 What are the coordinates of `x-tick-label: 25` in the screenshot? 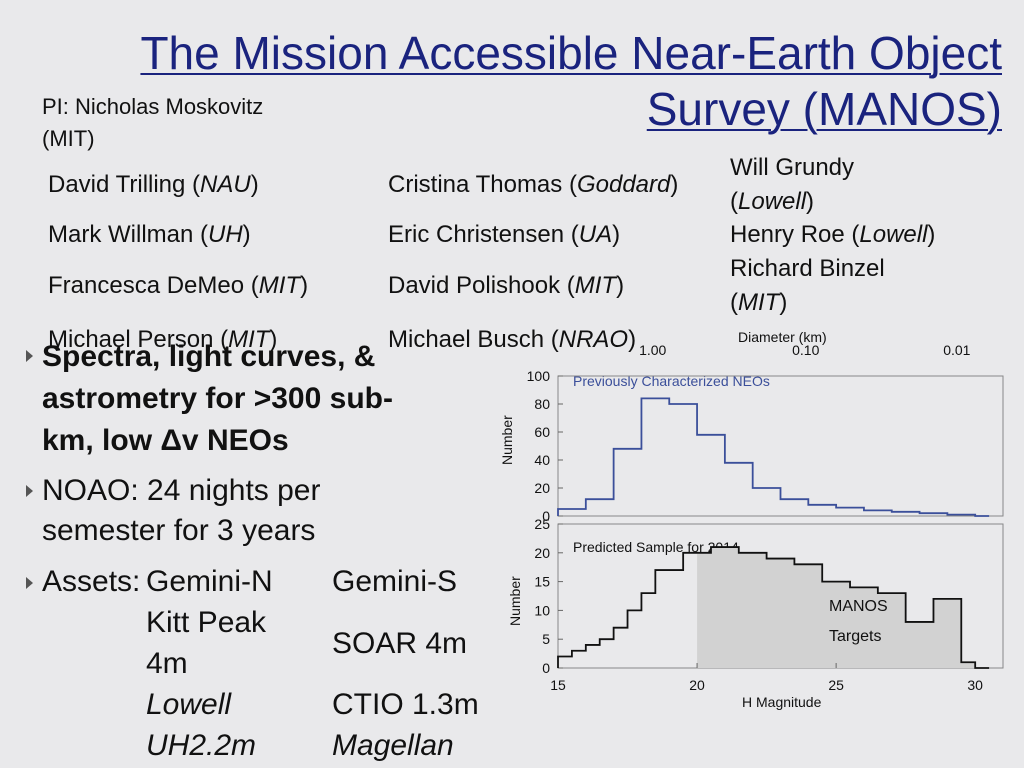 It's located at (836, 685).